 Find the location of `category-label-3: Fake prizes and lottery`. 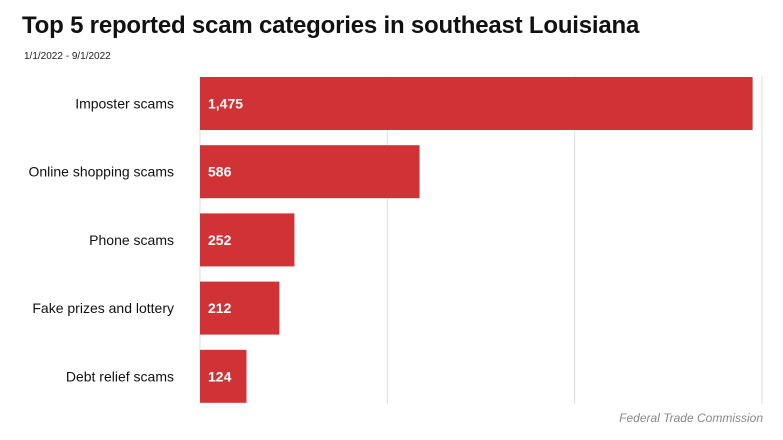

category-label-3: Fake prizes and lottery is located at coordinates (103, 308).